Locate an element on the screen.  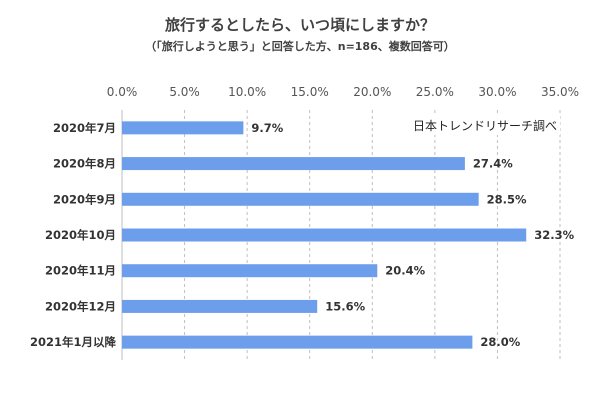
value-label: 28.0% is located at coordinates (500, 342).